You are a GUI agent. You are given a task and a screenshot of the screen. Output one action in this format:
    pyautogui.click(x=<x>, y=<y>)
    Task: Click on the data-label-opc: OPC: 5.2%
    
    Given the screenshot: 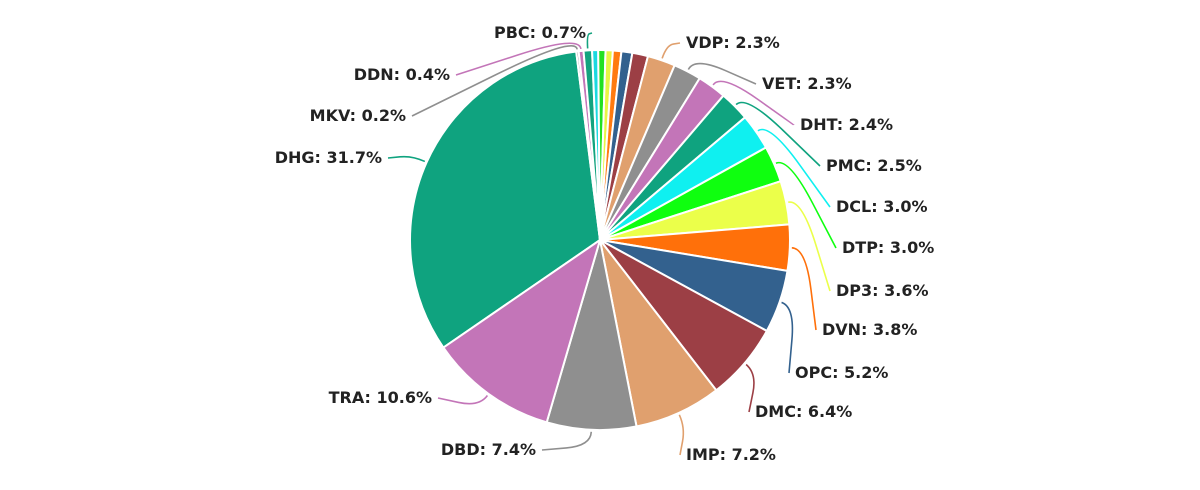 What is the action you would take?
    pyautogui.click(x=841, y=372)
    